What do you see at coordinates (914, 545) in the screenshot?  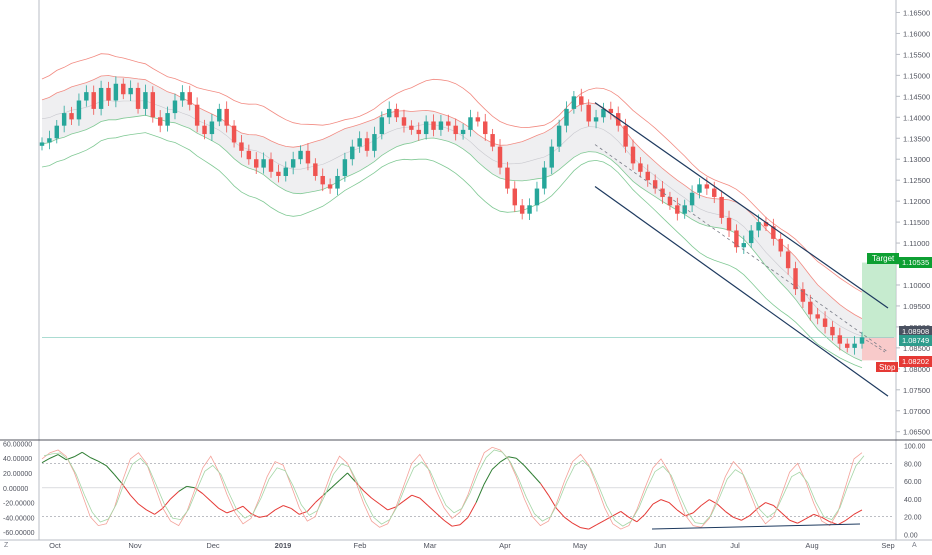 I see `auto-scale-icon: A` at bounding box center [914, 545].